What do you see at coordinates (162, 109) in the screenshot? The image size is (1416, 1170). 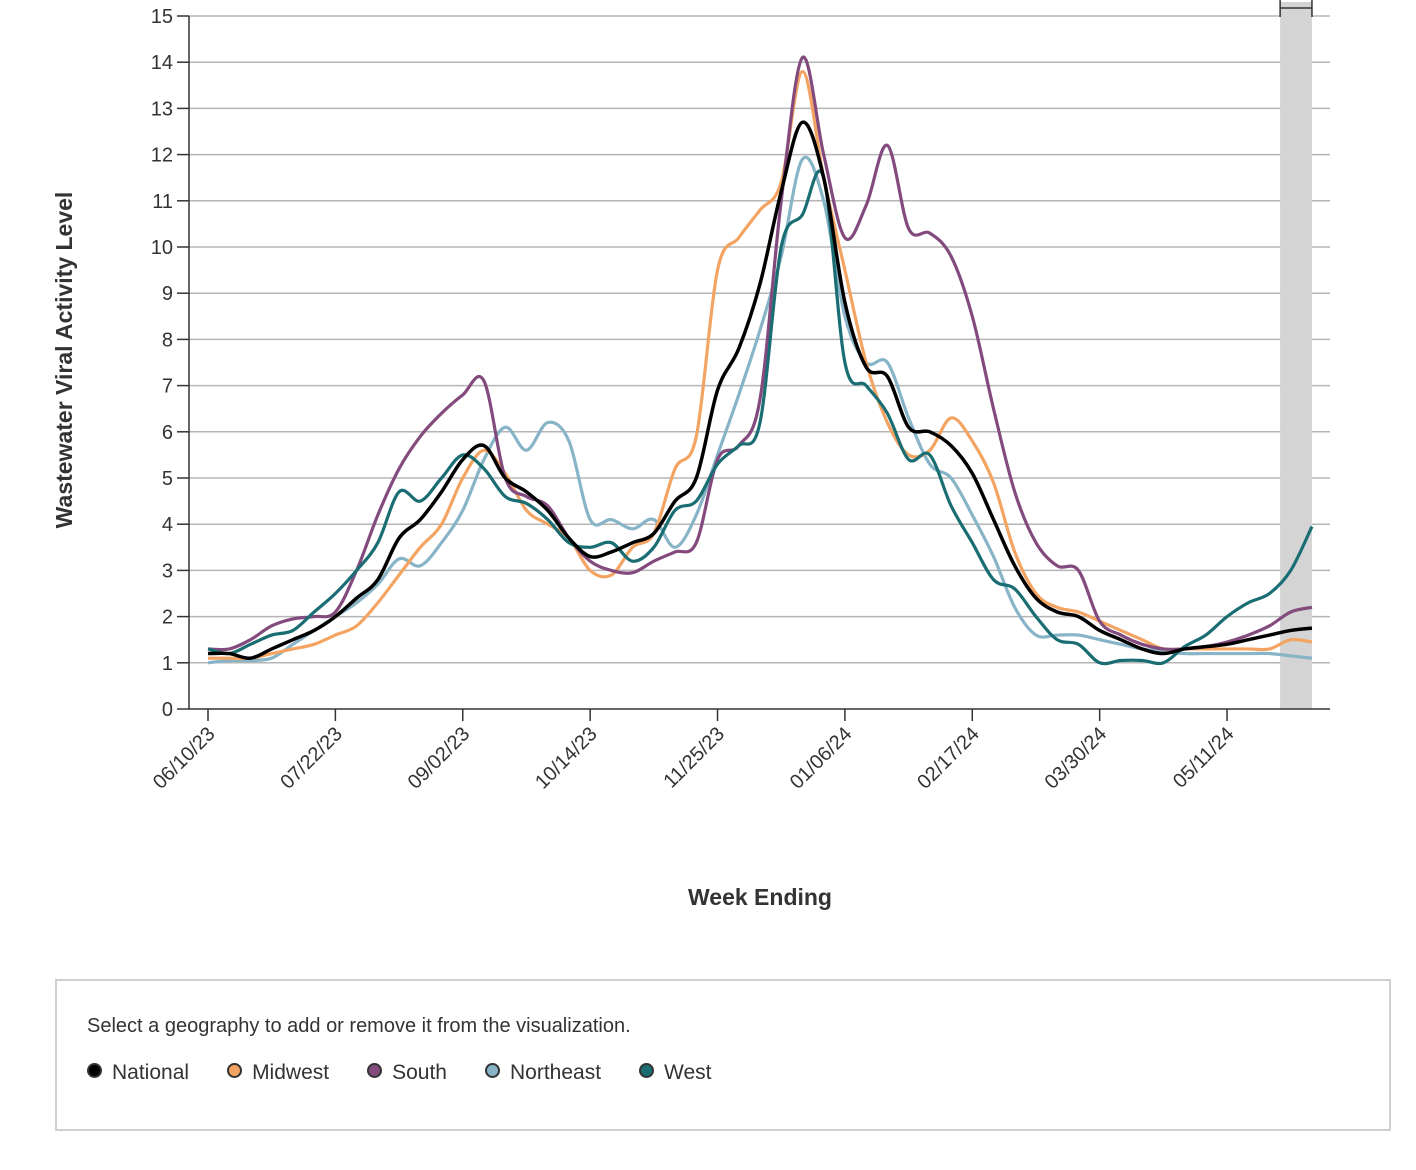 I see `y-tick-label-13: 13` at bounding box center [162, 109].